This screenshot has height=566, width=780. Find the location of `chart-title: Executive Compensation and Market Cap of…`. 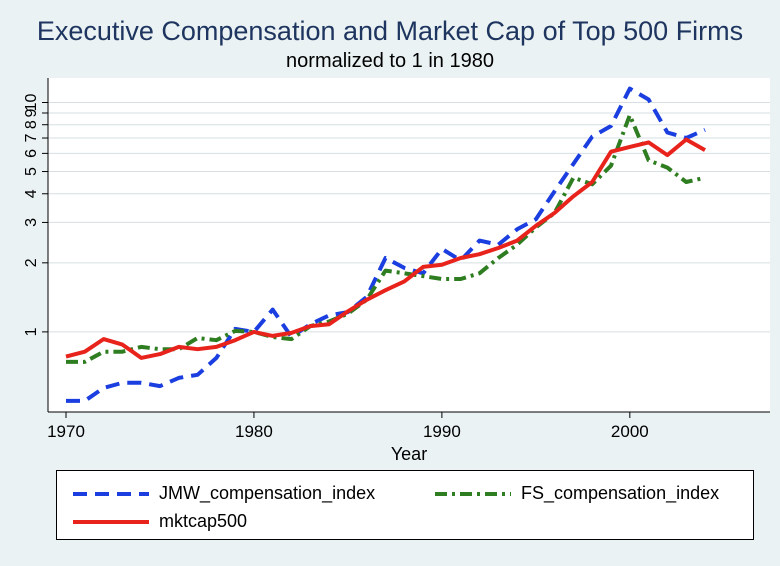

chart-title: Executive Compensation and Market Cap of… is located at coordinates (390, 31).